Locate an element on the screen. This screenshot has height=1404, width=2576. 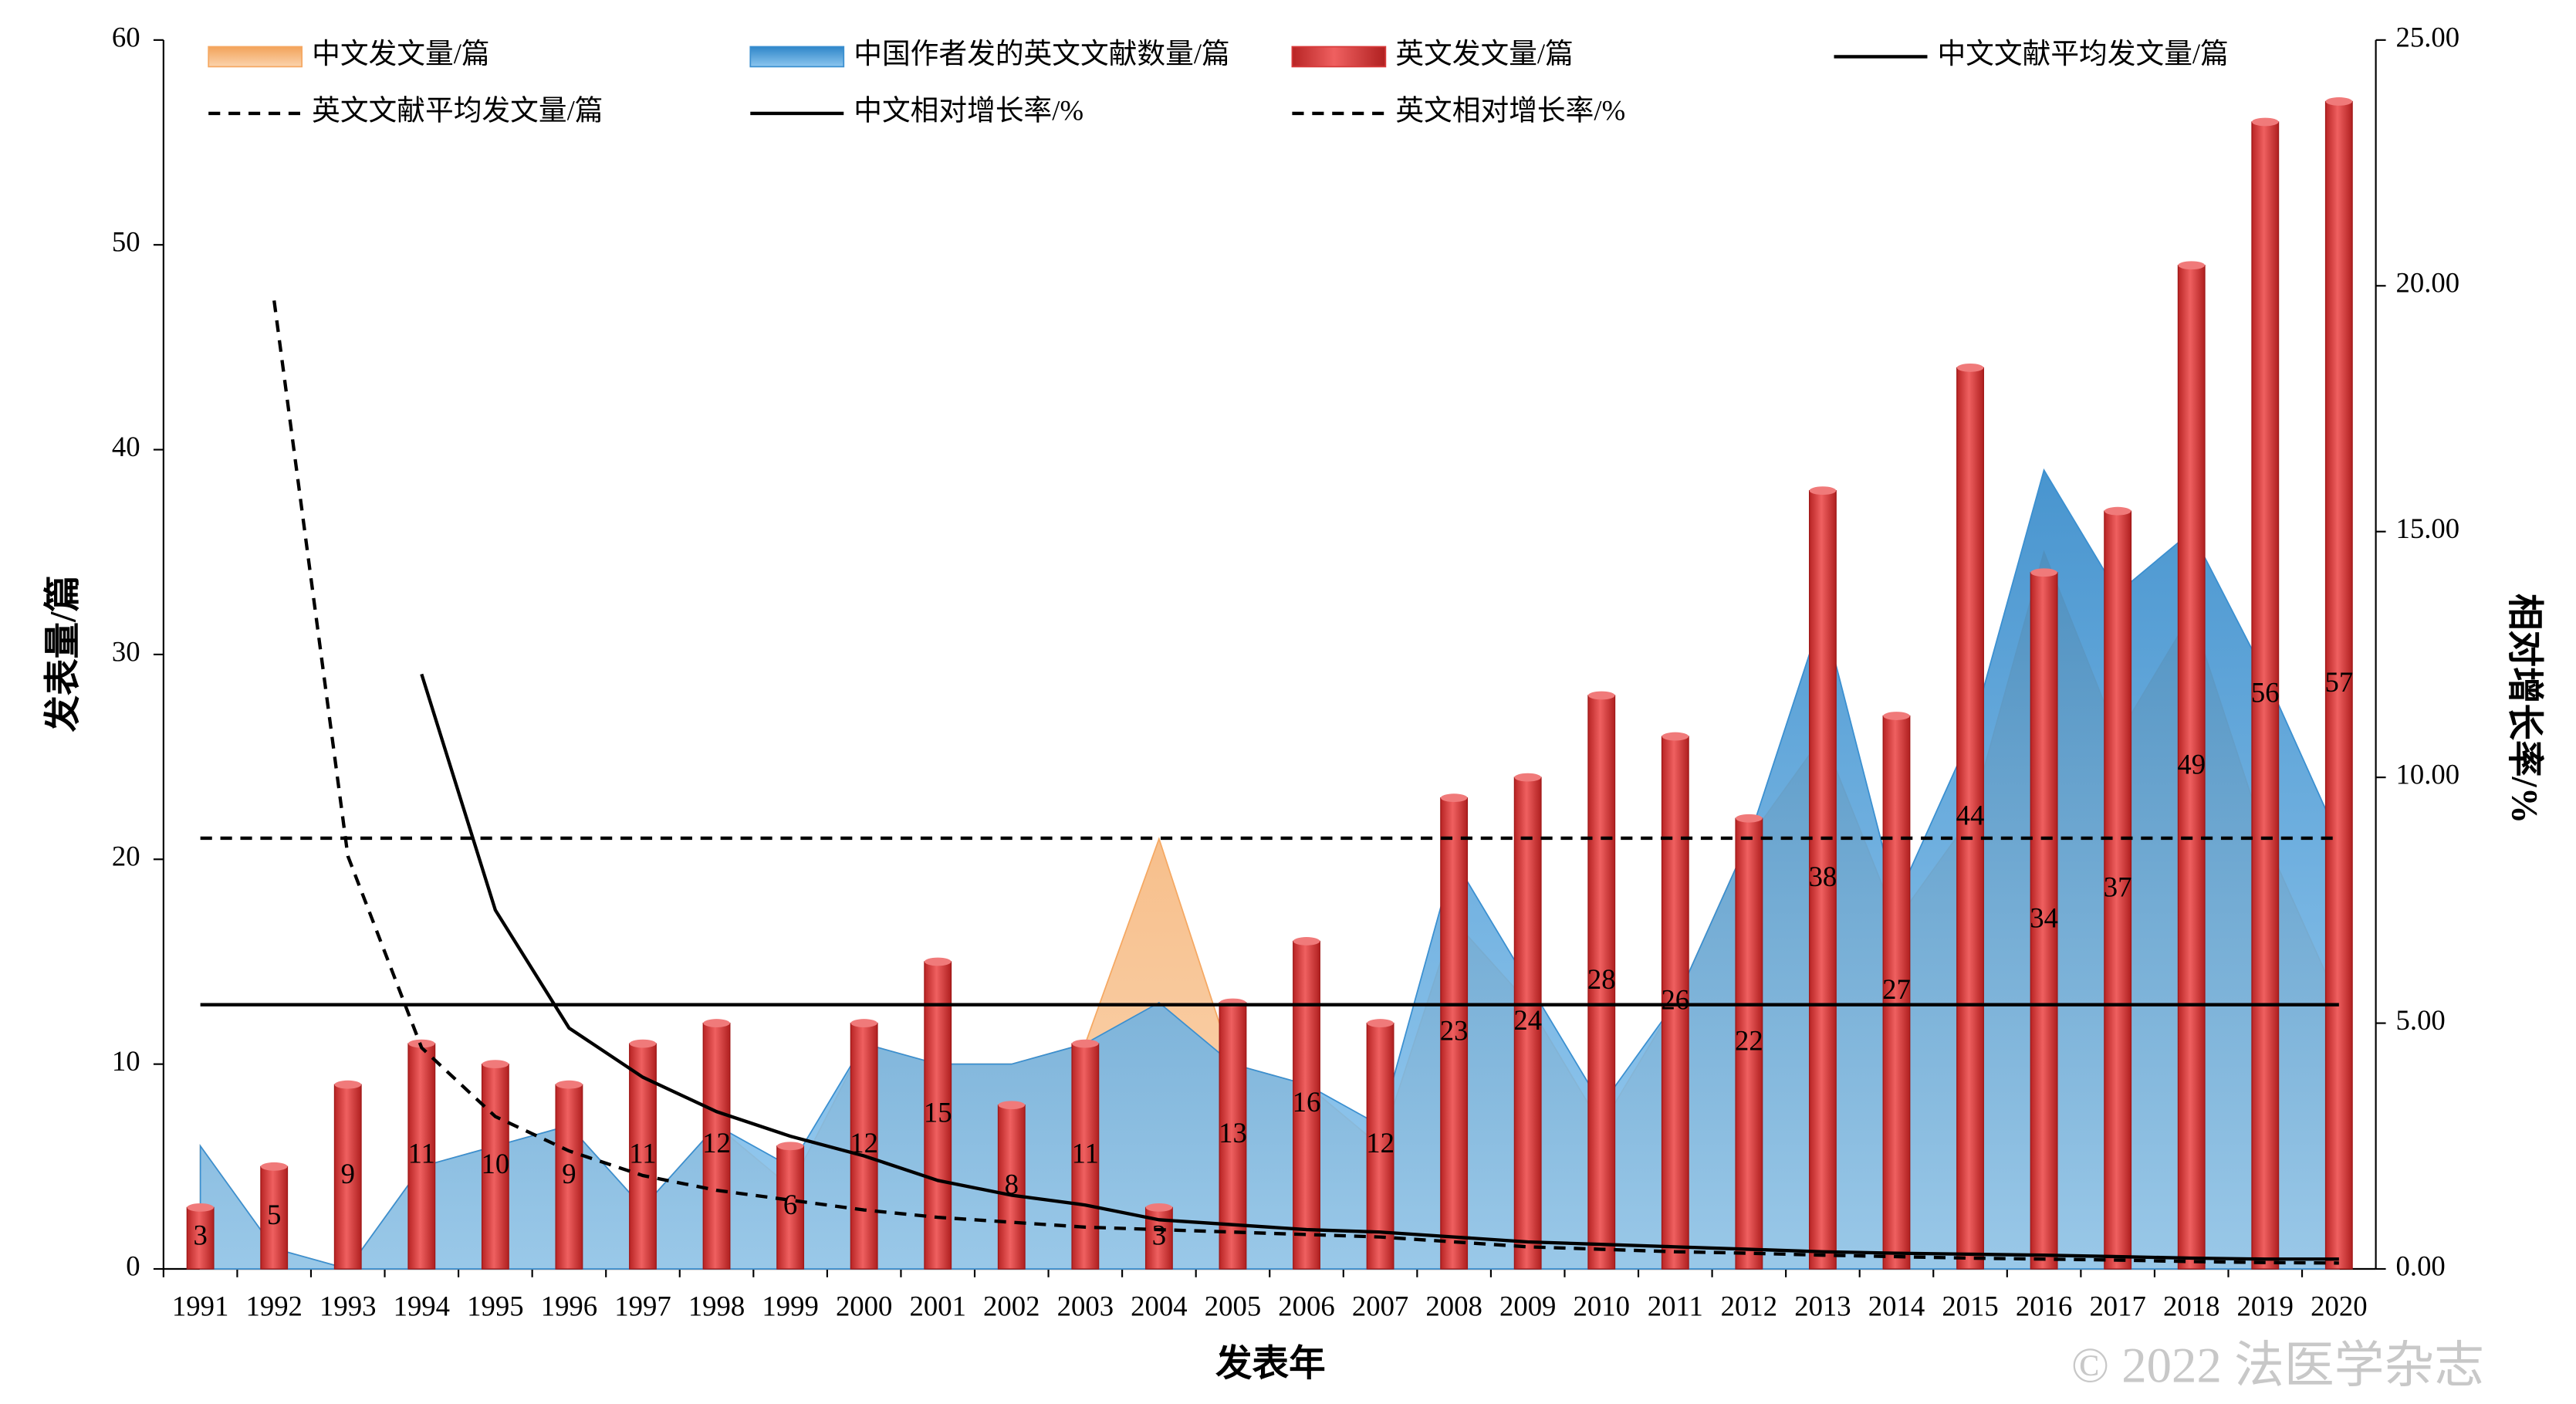
legend-label: 中国作者发的英文文献数量/篇 is located at coordinates (1042, 53).